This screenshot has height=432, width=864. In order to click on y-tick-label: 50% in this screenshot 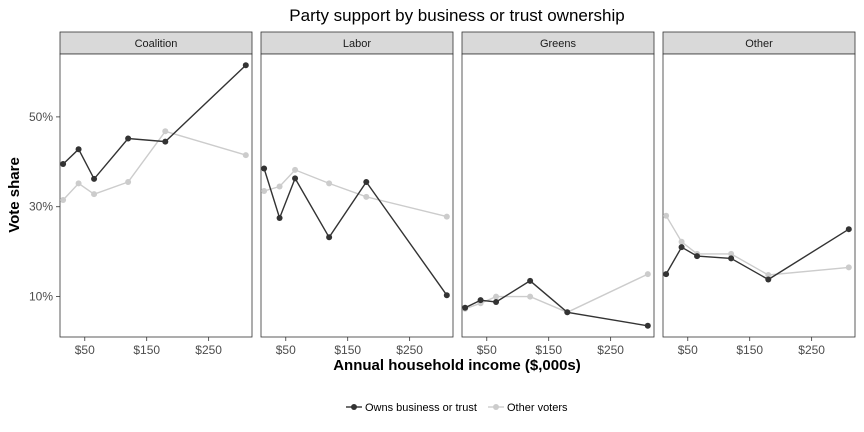, I will do `click(41, 117)`.